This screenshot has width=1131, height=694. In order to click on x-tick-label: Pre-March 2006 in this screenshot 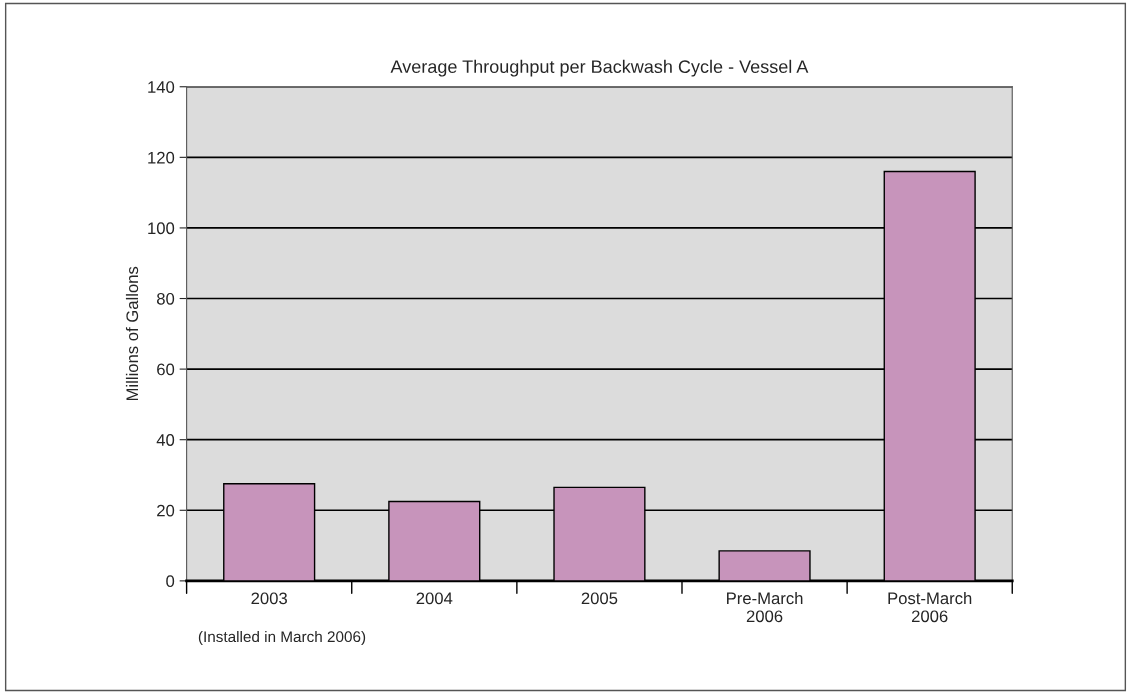, I will do `click(765, 607)`.